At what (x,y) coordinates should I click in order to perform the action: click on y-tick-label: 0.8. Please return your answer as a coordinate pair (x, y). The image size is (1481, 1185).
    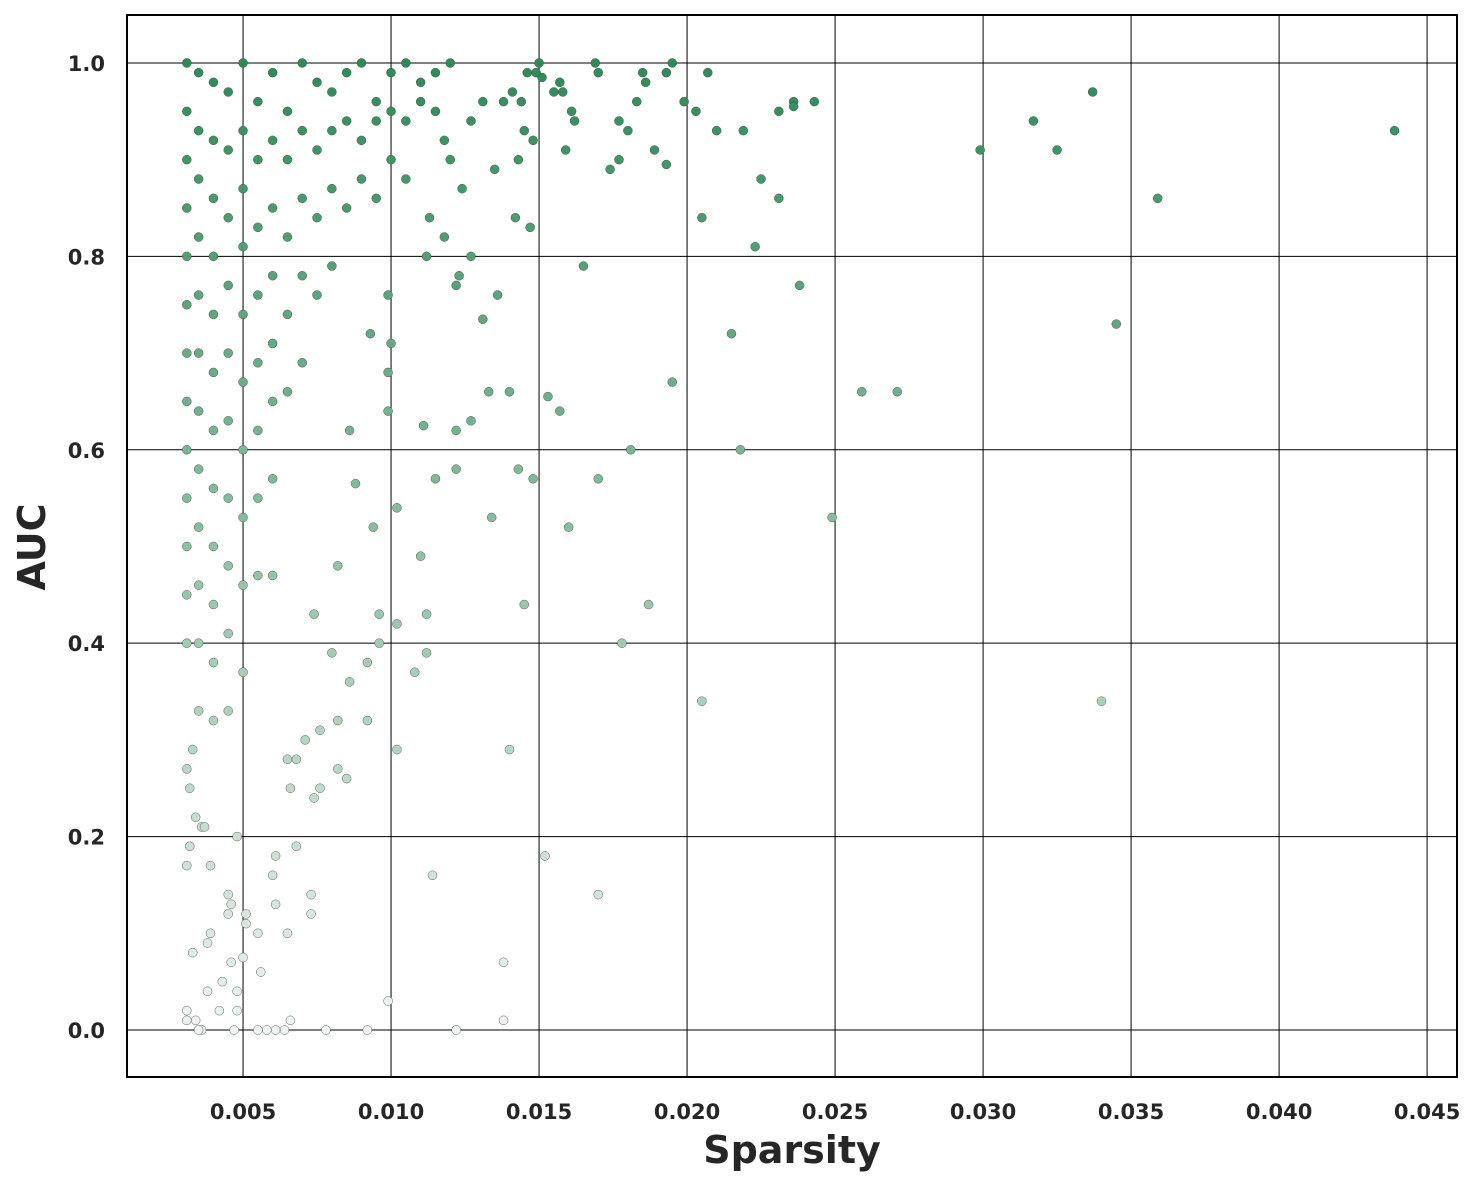
    Looking at the image, I should click on (86, 257).